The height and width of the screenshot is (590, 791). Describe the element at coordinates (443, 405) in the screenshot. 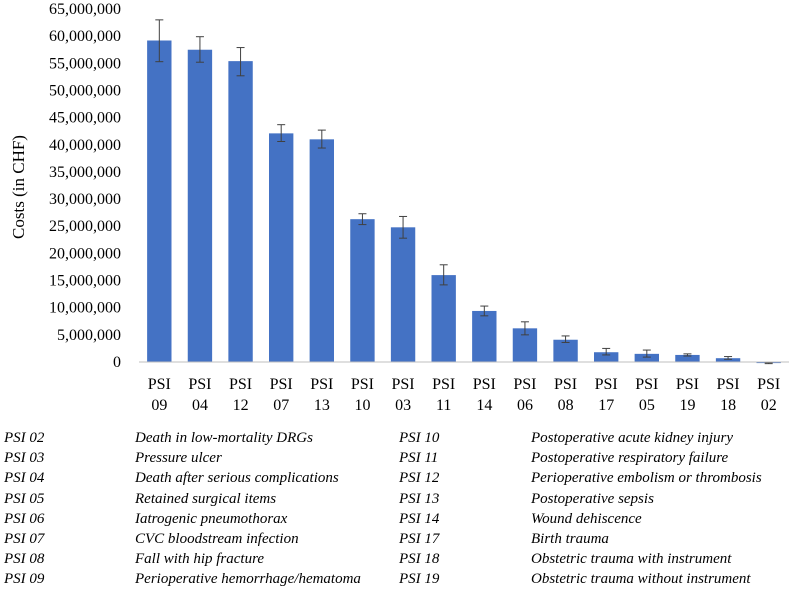

I see `x-tick-label: 11` at that location.